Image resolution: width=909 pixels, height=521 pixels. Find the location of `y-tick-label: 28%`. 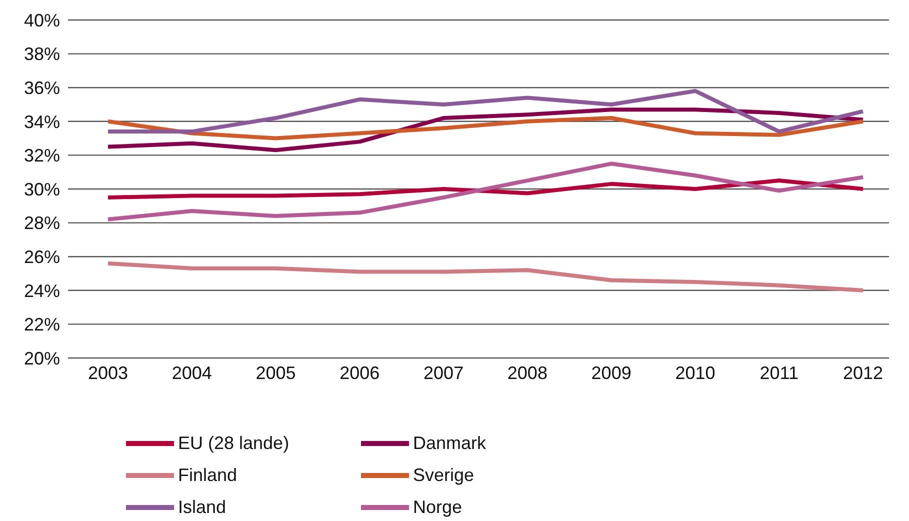

y-tick-label: 28% is located at coordinates (42, 223).